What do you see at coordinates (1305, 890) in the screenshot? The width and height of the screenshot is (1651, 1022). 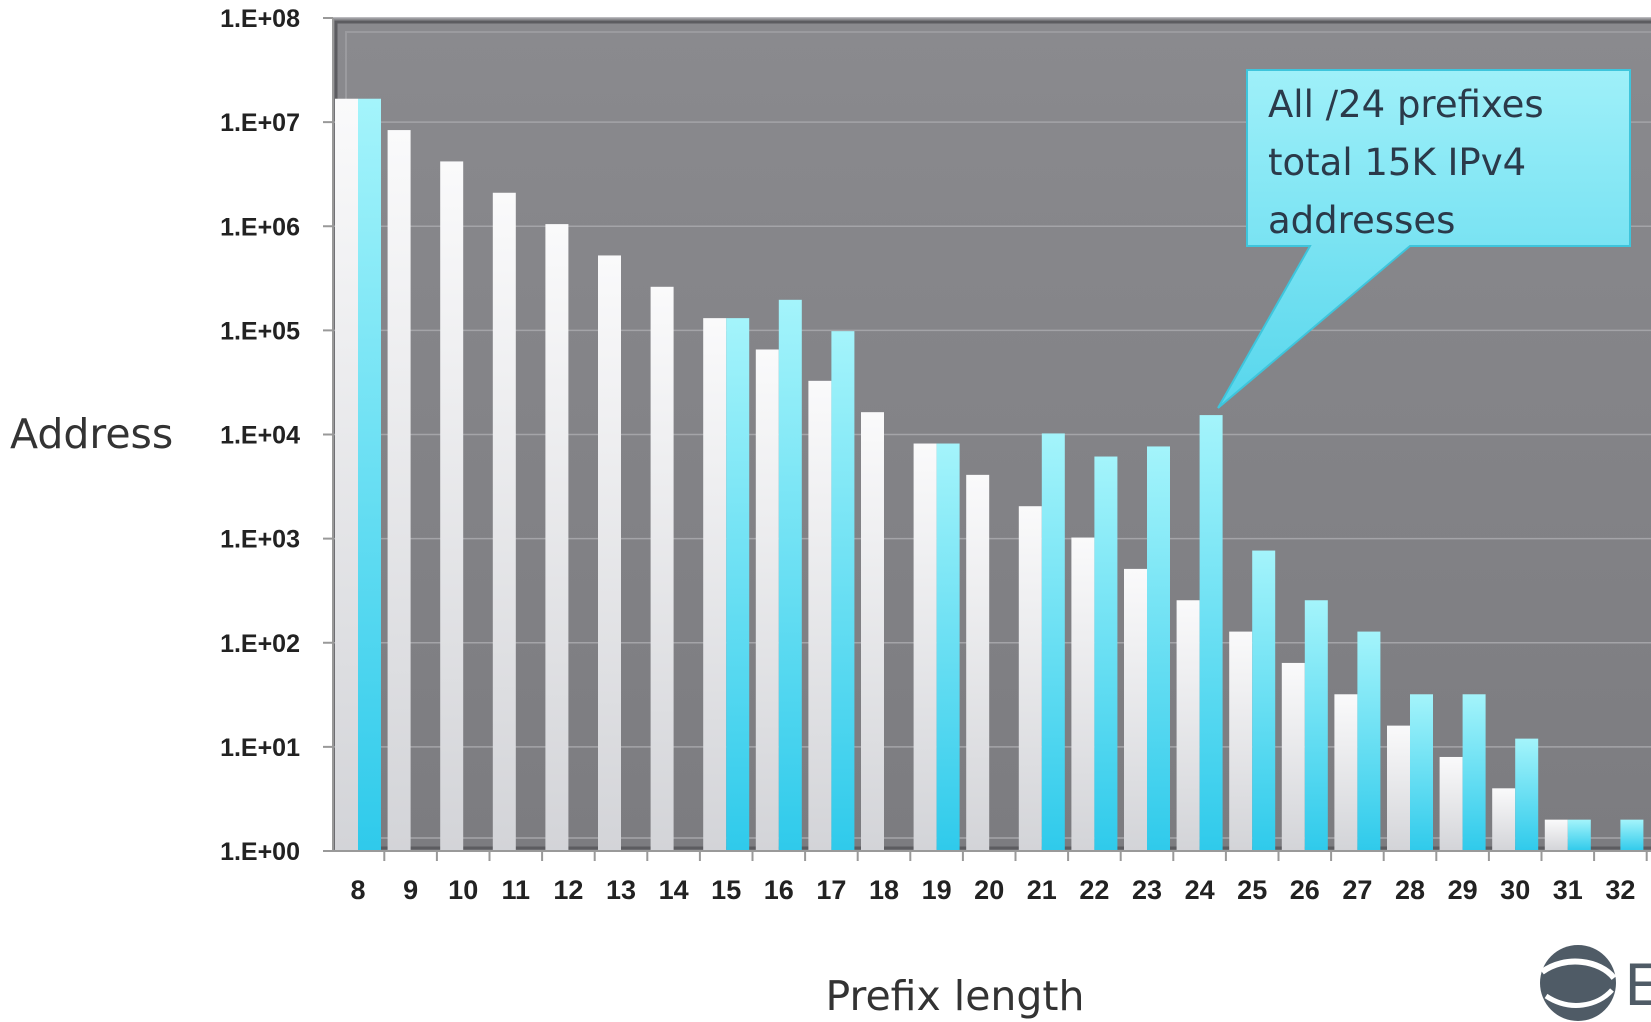 I see `x-tick-label: 26` at bounding box center [1305, 890].